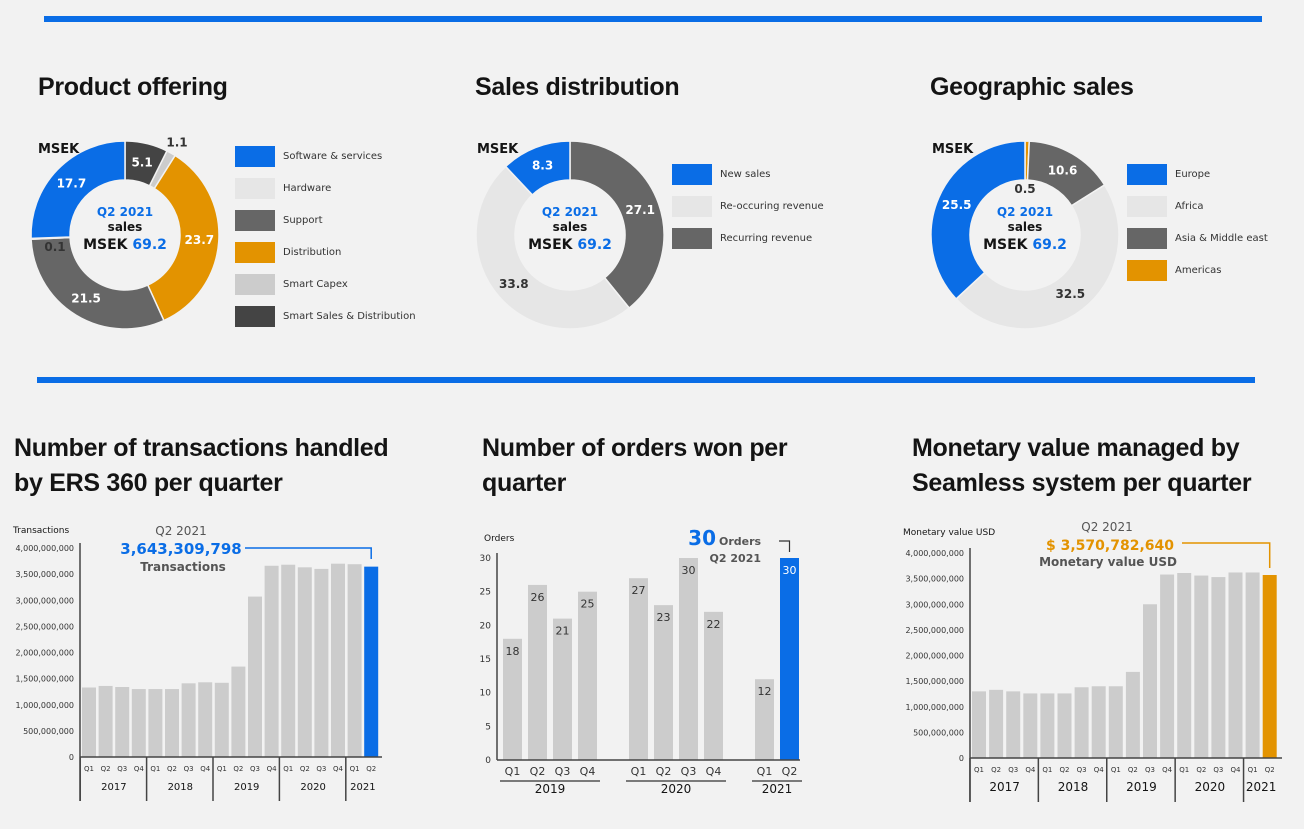 This screenshot has height=829, width=1304. Describe the element at coordinates (180, 787) in the screenshot. I see `x-tick-year: 2018` at that location.